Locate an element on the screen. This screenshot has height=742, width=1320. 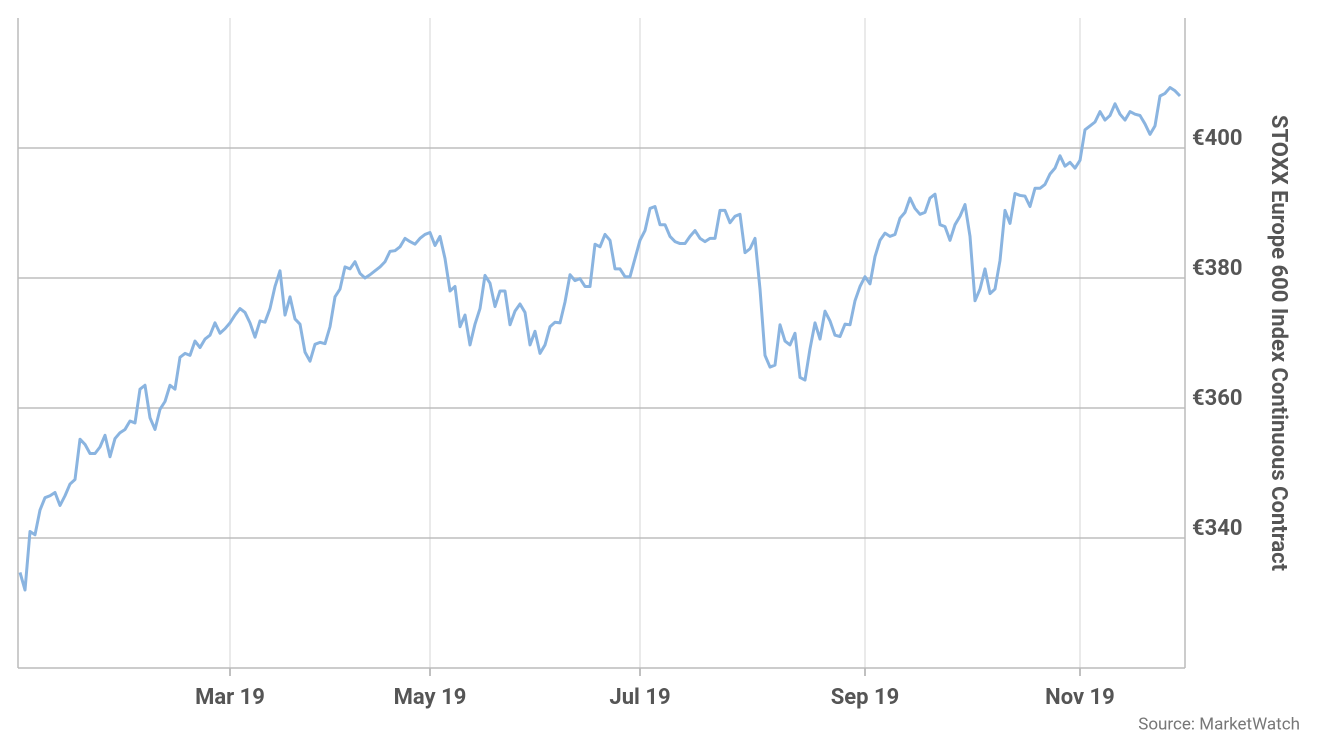
y-tick-label: €400 is located at coordinates (1217, 138).